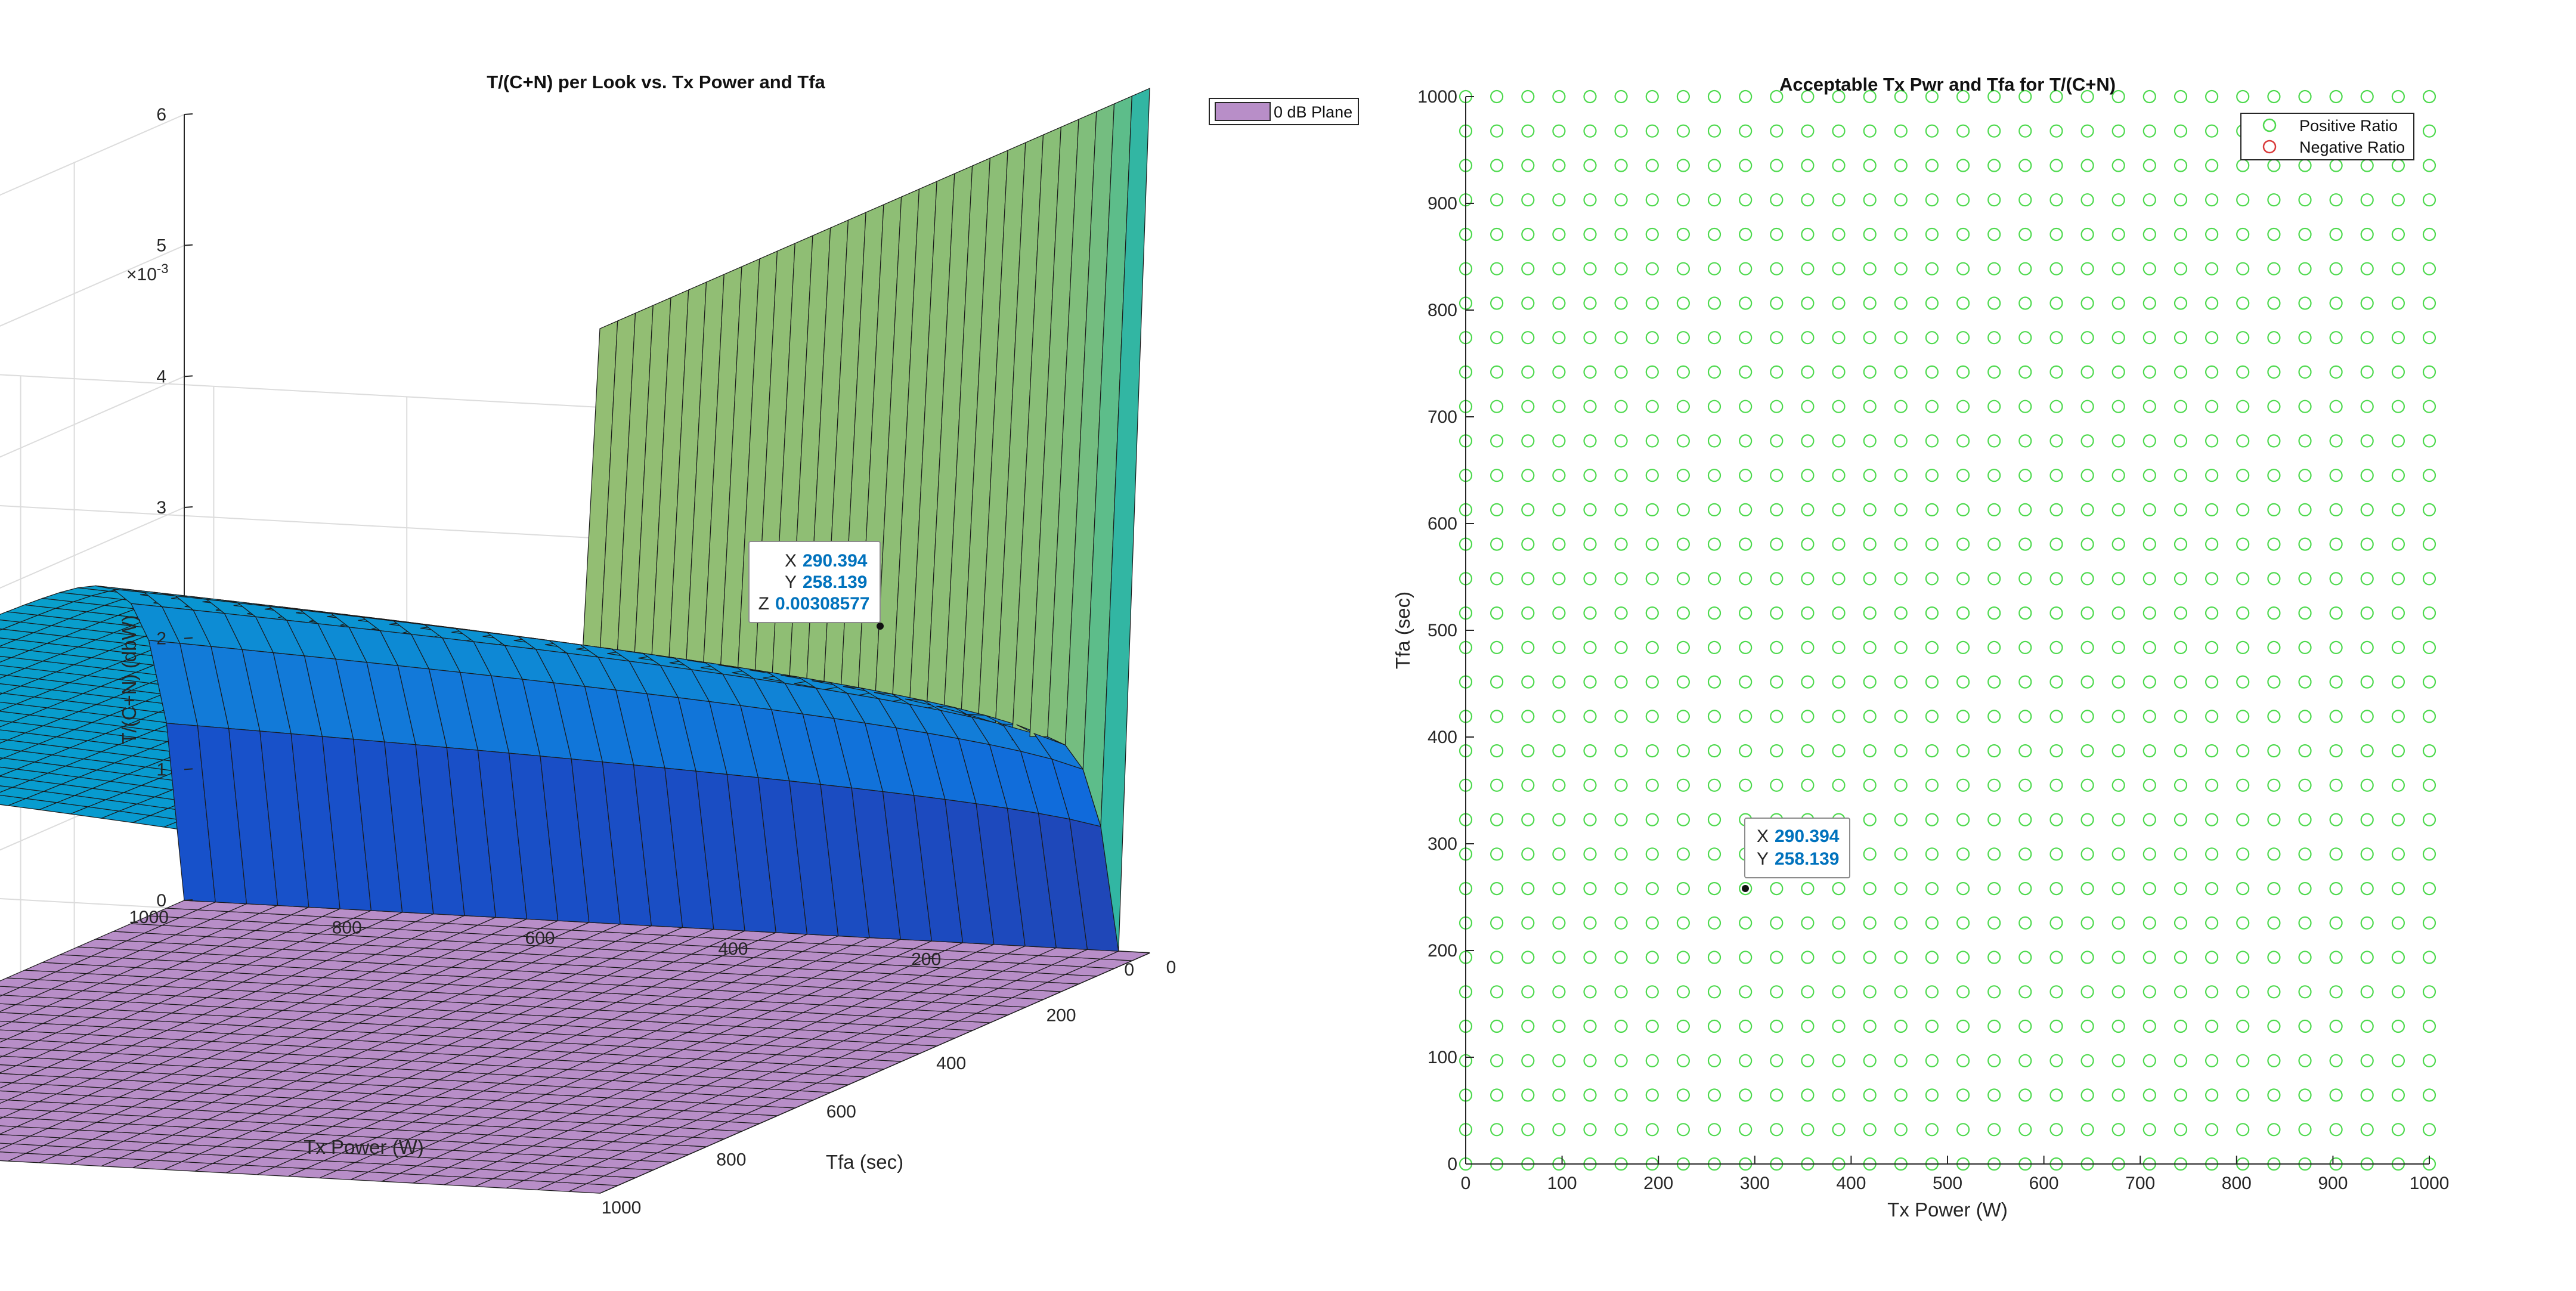 This screenshot has height=1291, width=2576. What do you see at coordinates (2327, 136) in the screenshot?
I see `scatter-legend: Positive Ratio Negative Ratio` at bounding box center [2327, 136].